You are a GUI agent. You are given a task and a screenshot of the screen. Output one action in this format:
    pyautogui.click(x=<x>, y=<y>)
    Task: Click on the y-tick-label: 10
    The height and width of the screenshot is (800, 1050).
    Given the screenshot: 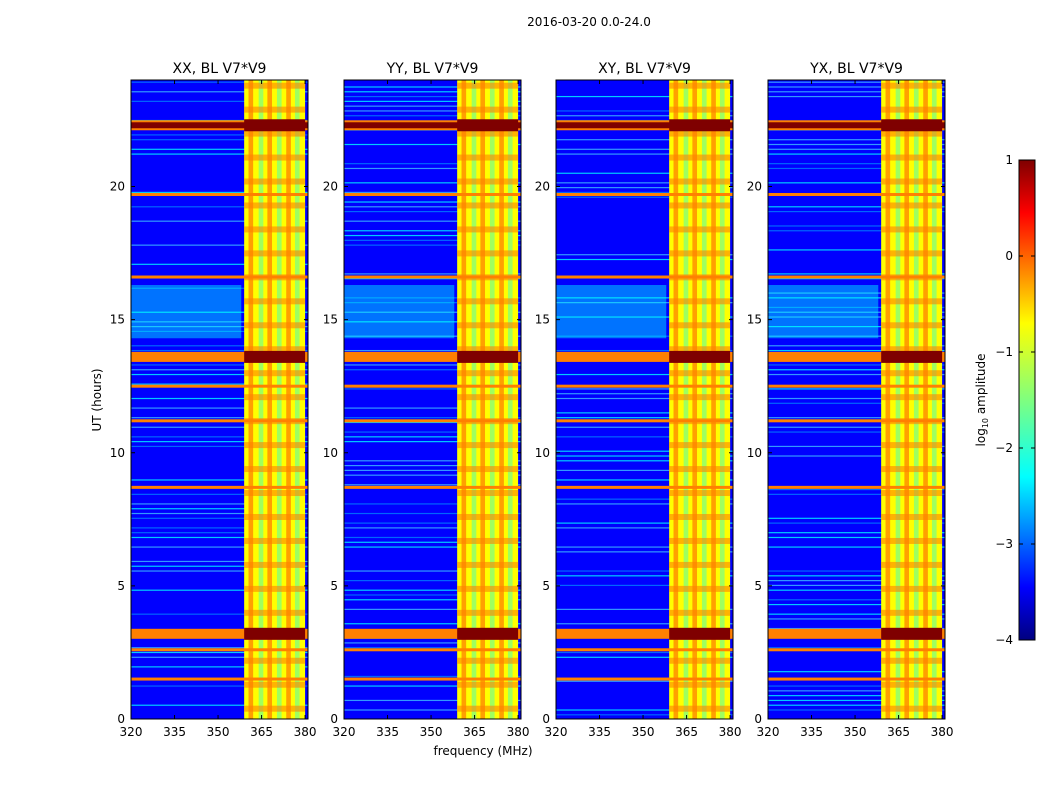 What is the action you would take?
    pyautogui.click(x=754, y=453)
    